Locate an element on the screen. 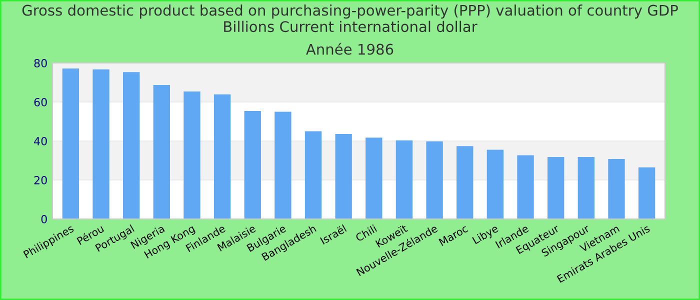 The width and height of the screenshot is (700, 300). y-tick-label: 40 is located at coordinates (40, 141).